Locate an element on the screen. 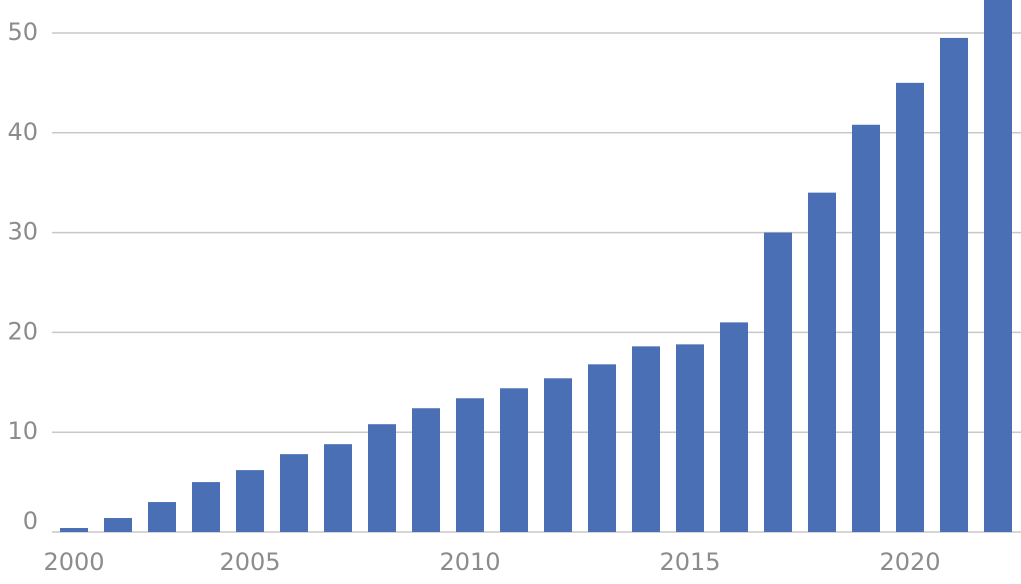 The height and width of the screenshot is (584, 1021). x-tick-label: 2010 is located at coordinates (469, 562).